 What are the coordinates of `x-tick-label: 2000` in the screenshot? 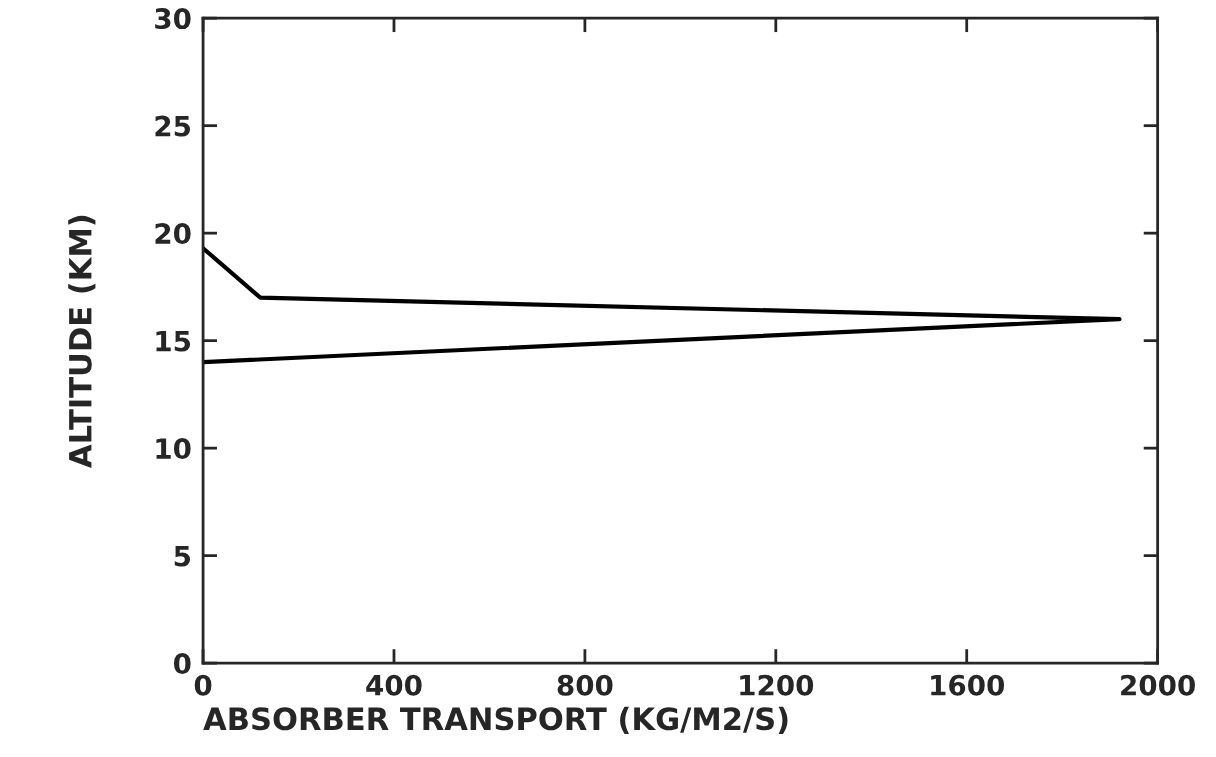 It's located at (1158, 685).